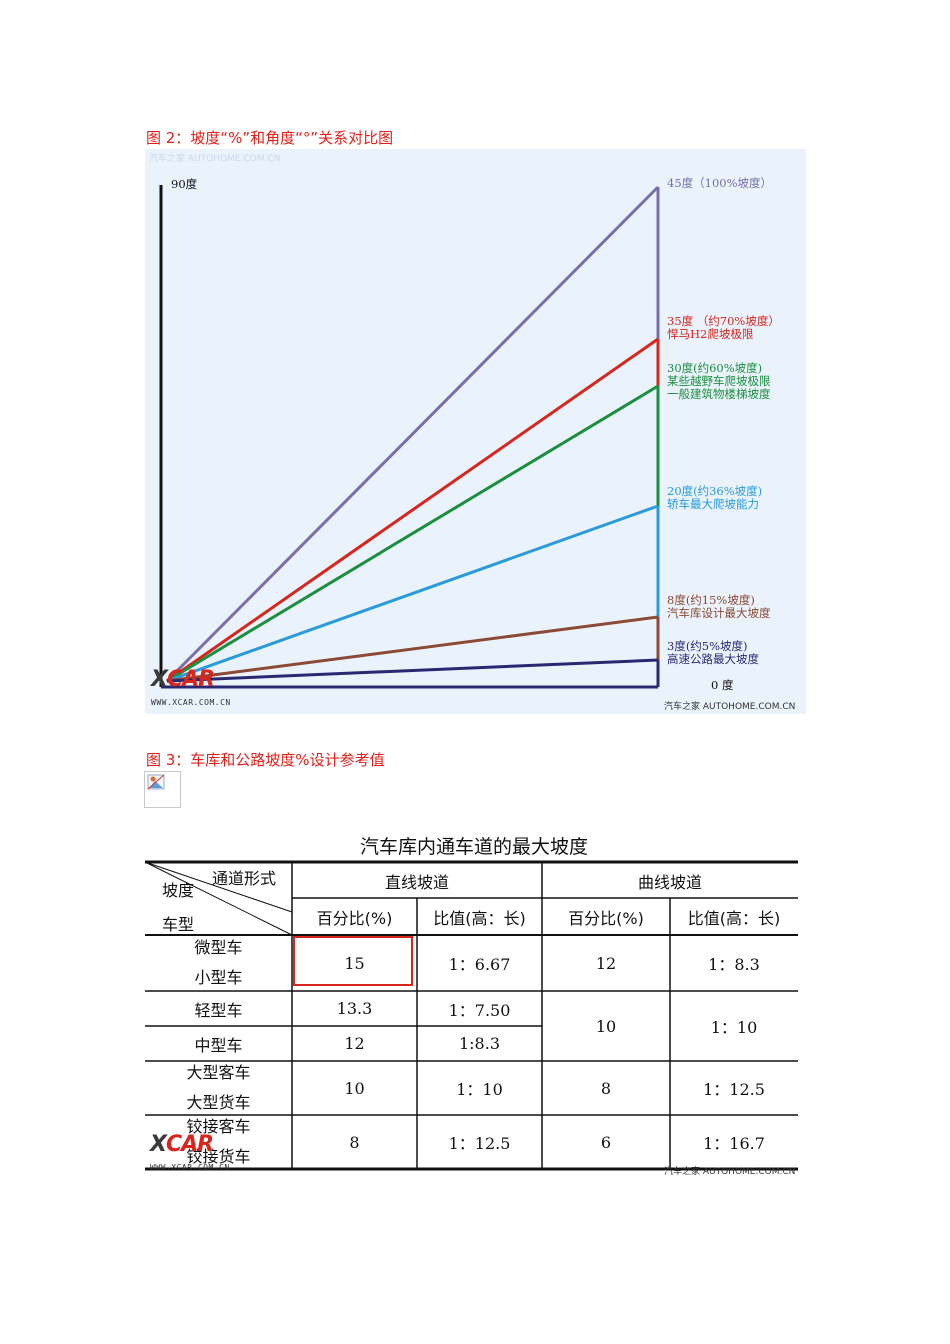  I want to click on cell-curve-pct: 6, so click(606, 1142).